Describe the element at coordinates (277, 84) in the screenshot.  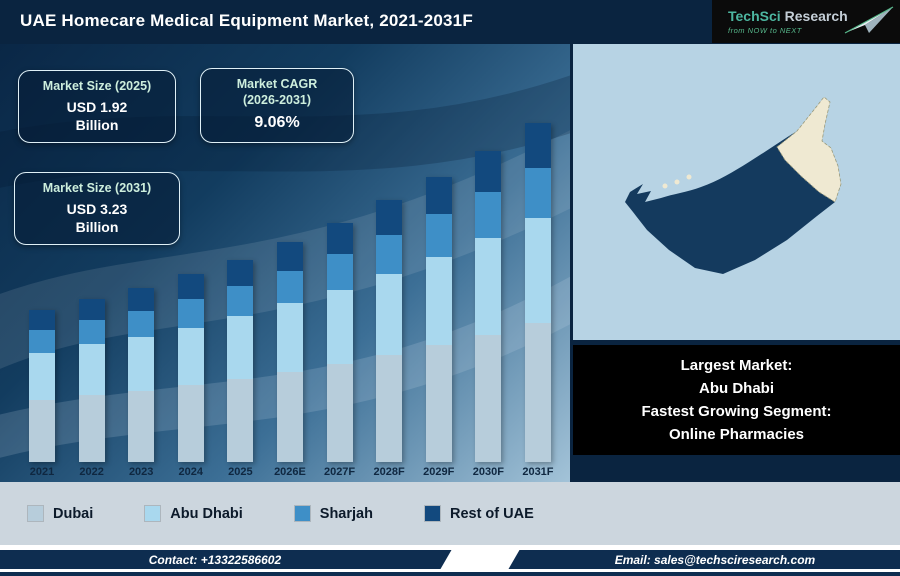
I see `card-label-line1: Market CAGR` at that location.